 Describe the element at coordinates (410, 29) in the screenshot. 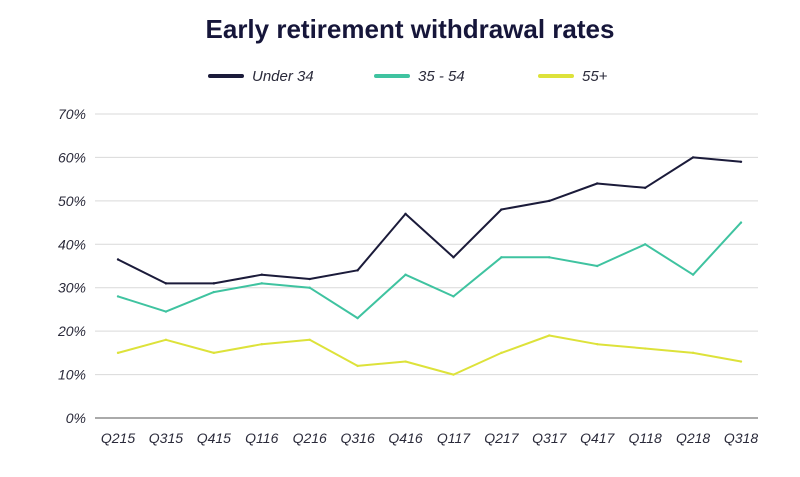

I see `chart-title: Early retirement withdrawal rates` at that location.